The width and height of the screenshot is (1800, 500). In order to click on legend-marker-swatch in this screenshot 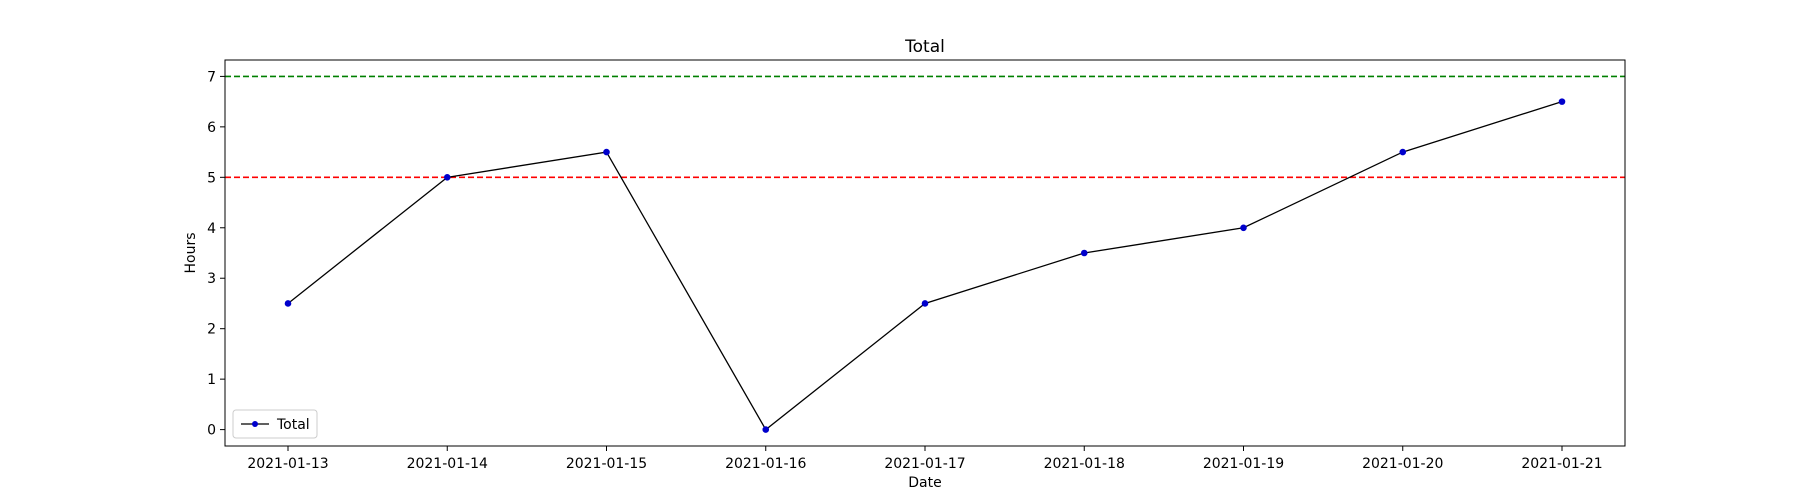, I will do `click(255, 424)`.